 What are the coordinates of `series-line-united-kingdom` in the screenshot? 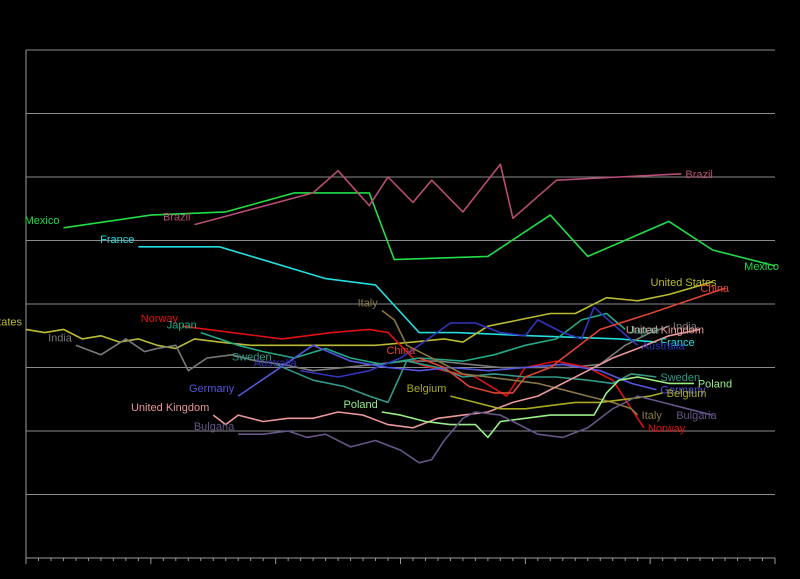 It's located at (456, 378).